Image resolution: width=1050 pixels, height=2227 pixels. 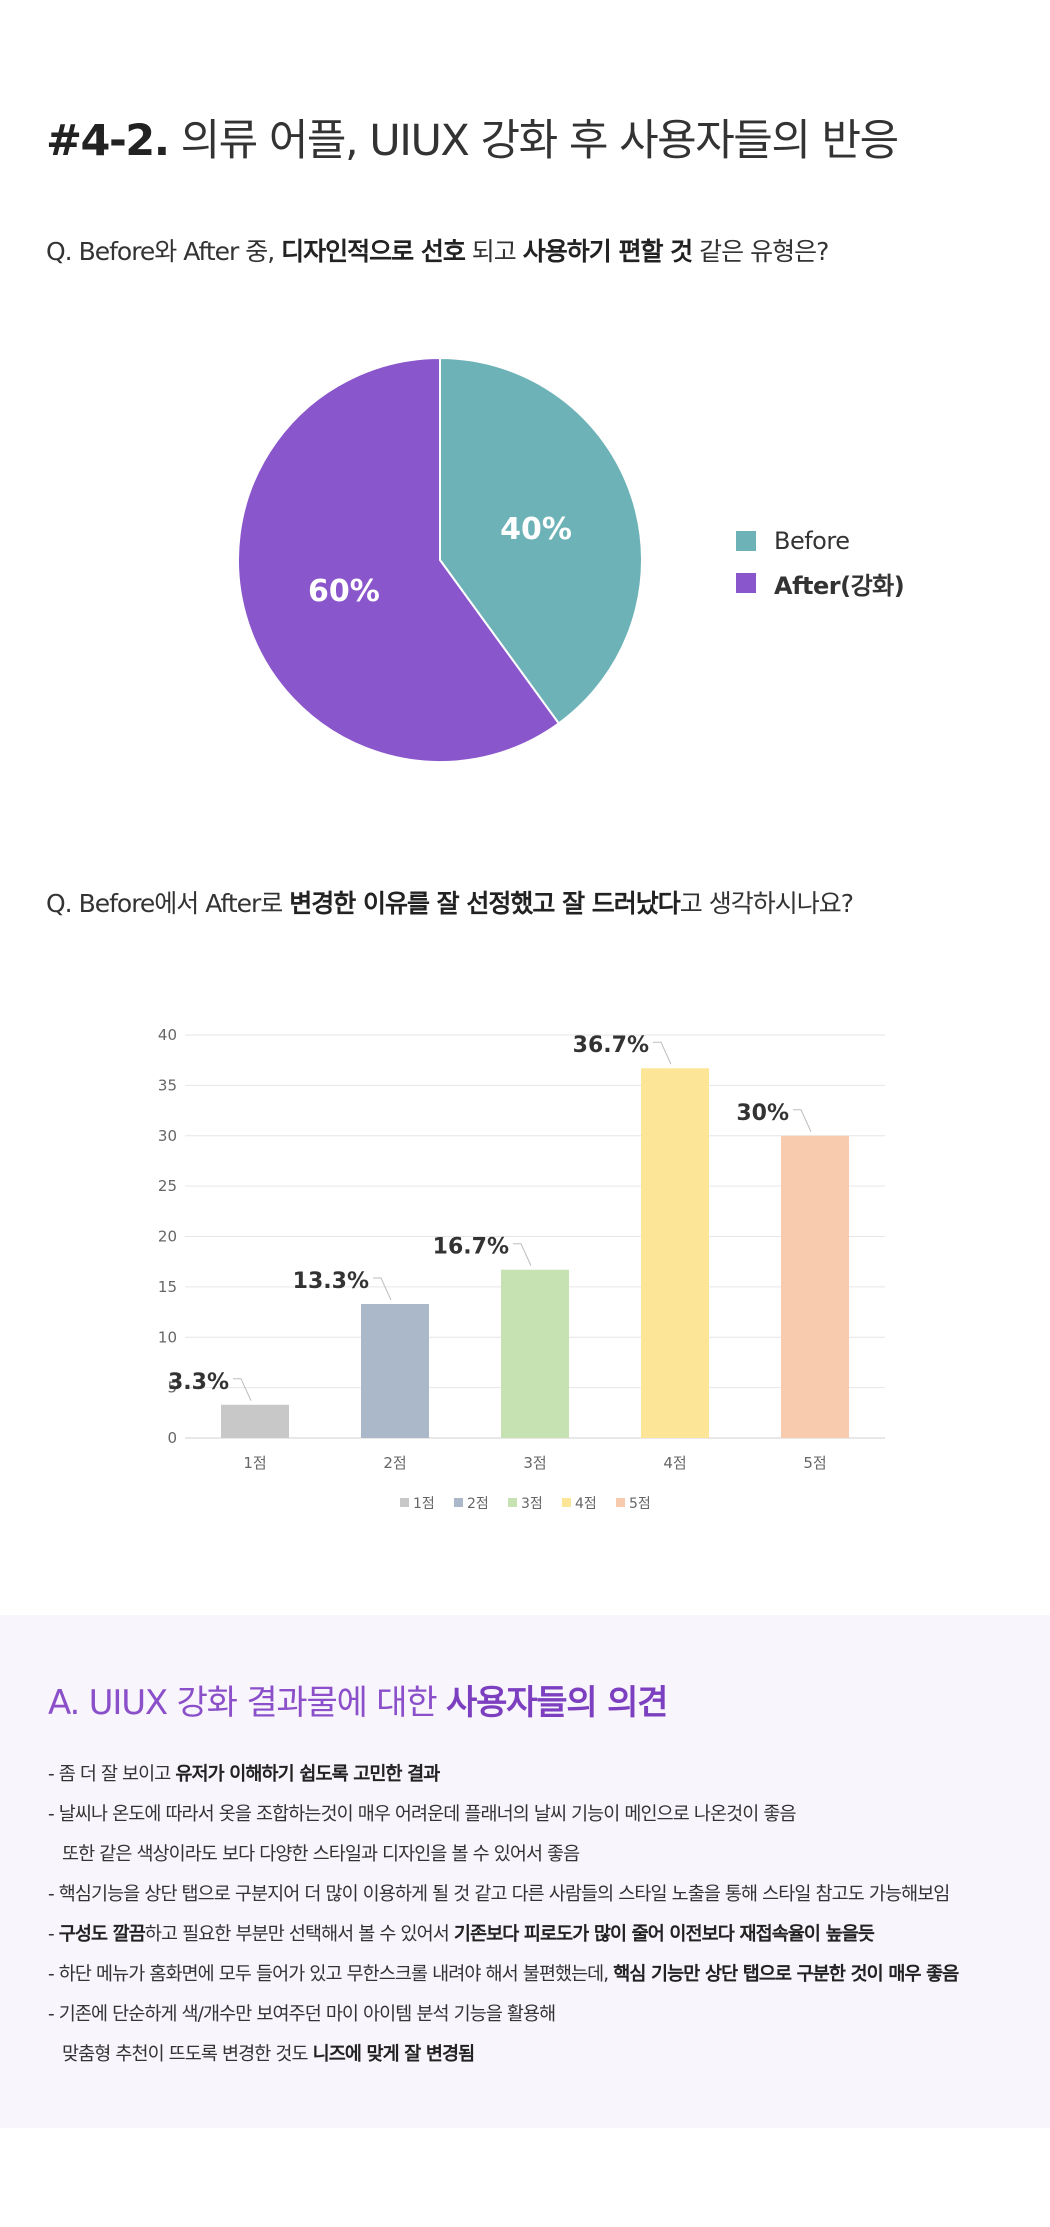 What do you see at coordinates (640, 1504) in the screenshot?
I see `bar-legend-label: 5점` at bounding box center [640, 1504].